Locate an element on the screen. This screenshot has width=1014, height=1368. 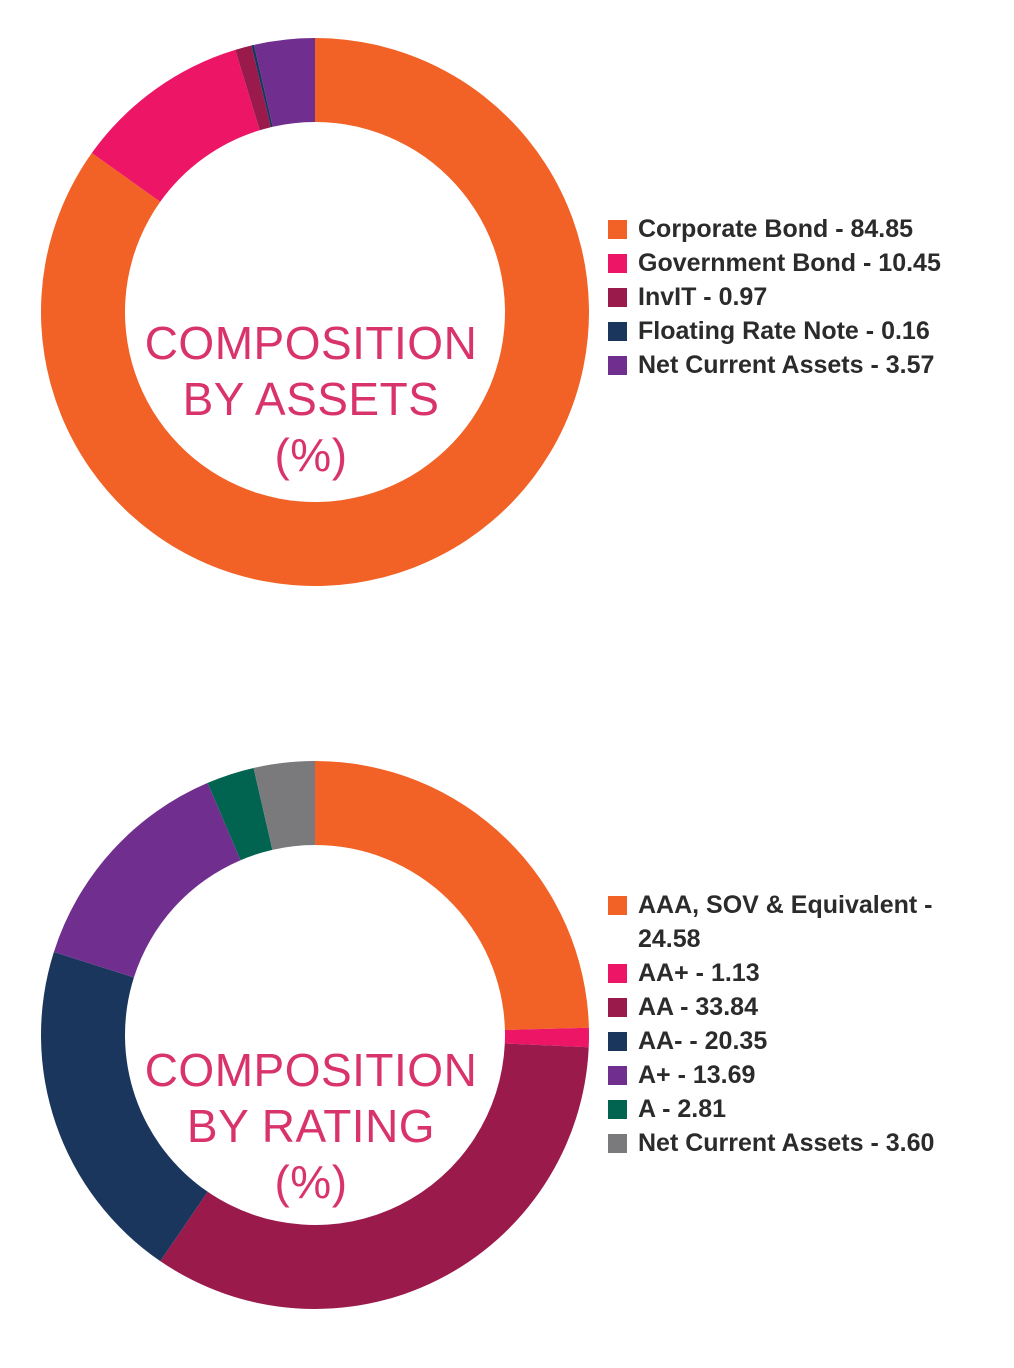
legend-label: AA- is located at coordinates (660, 1041).